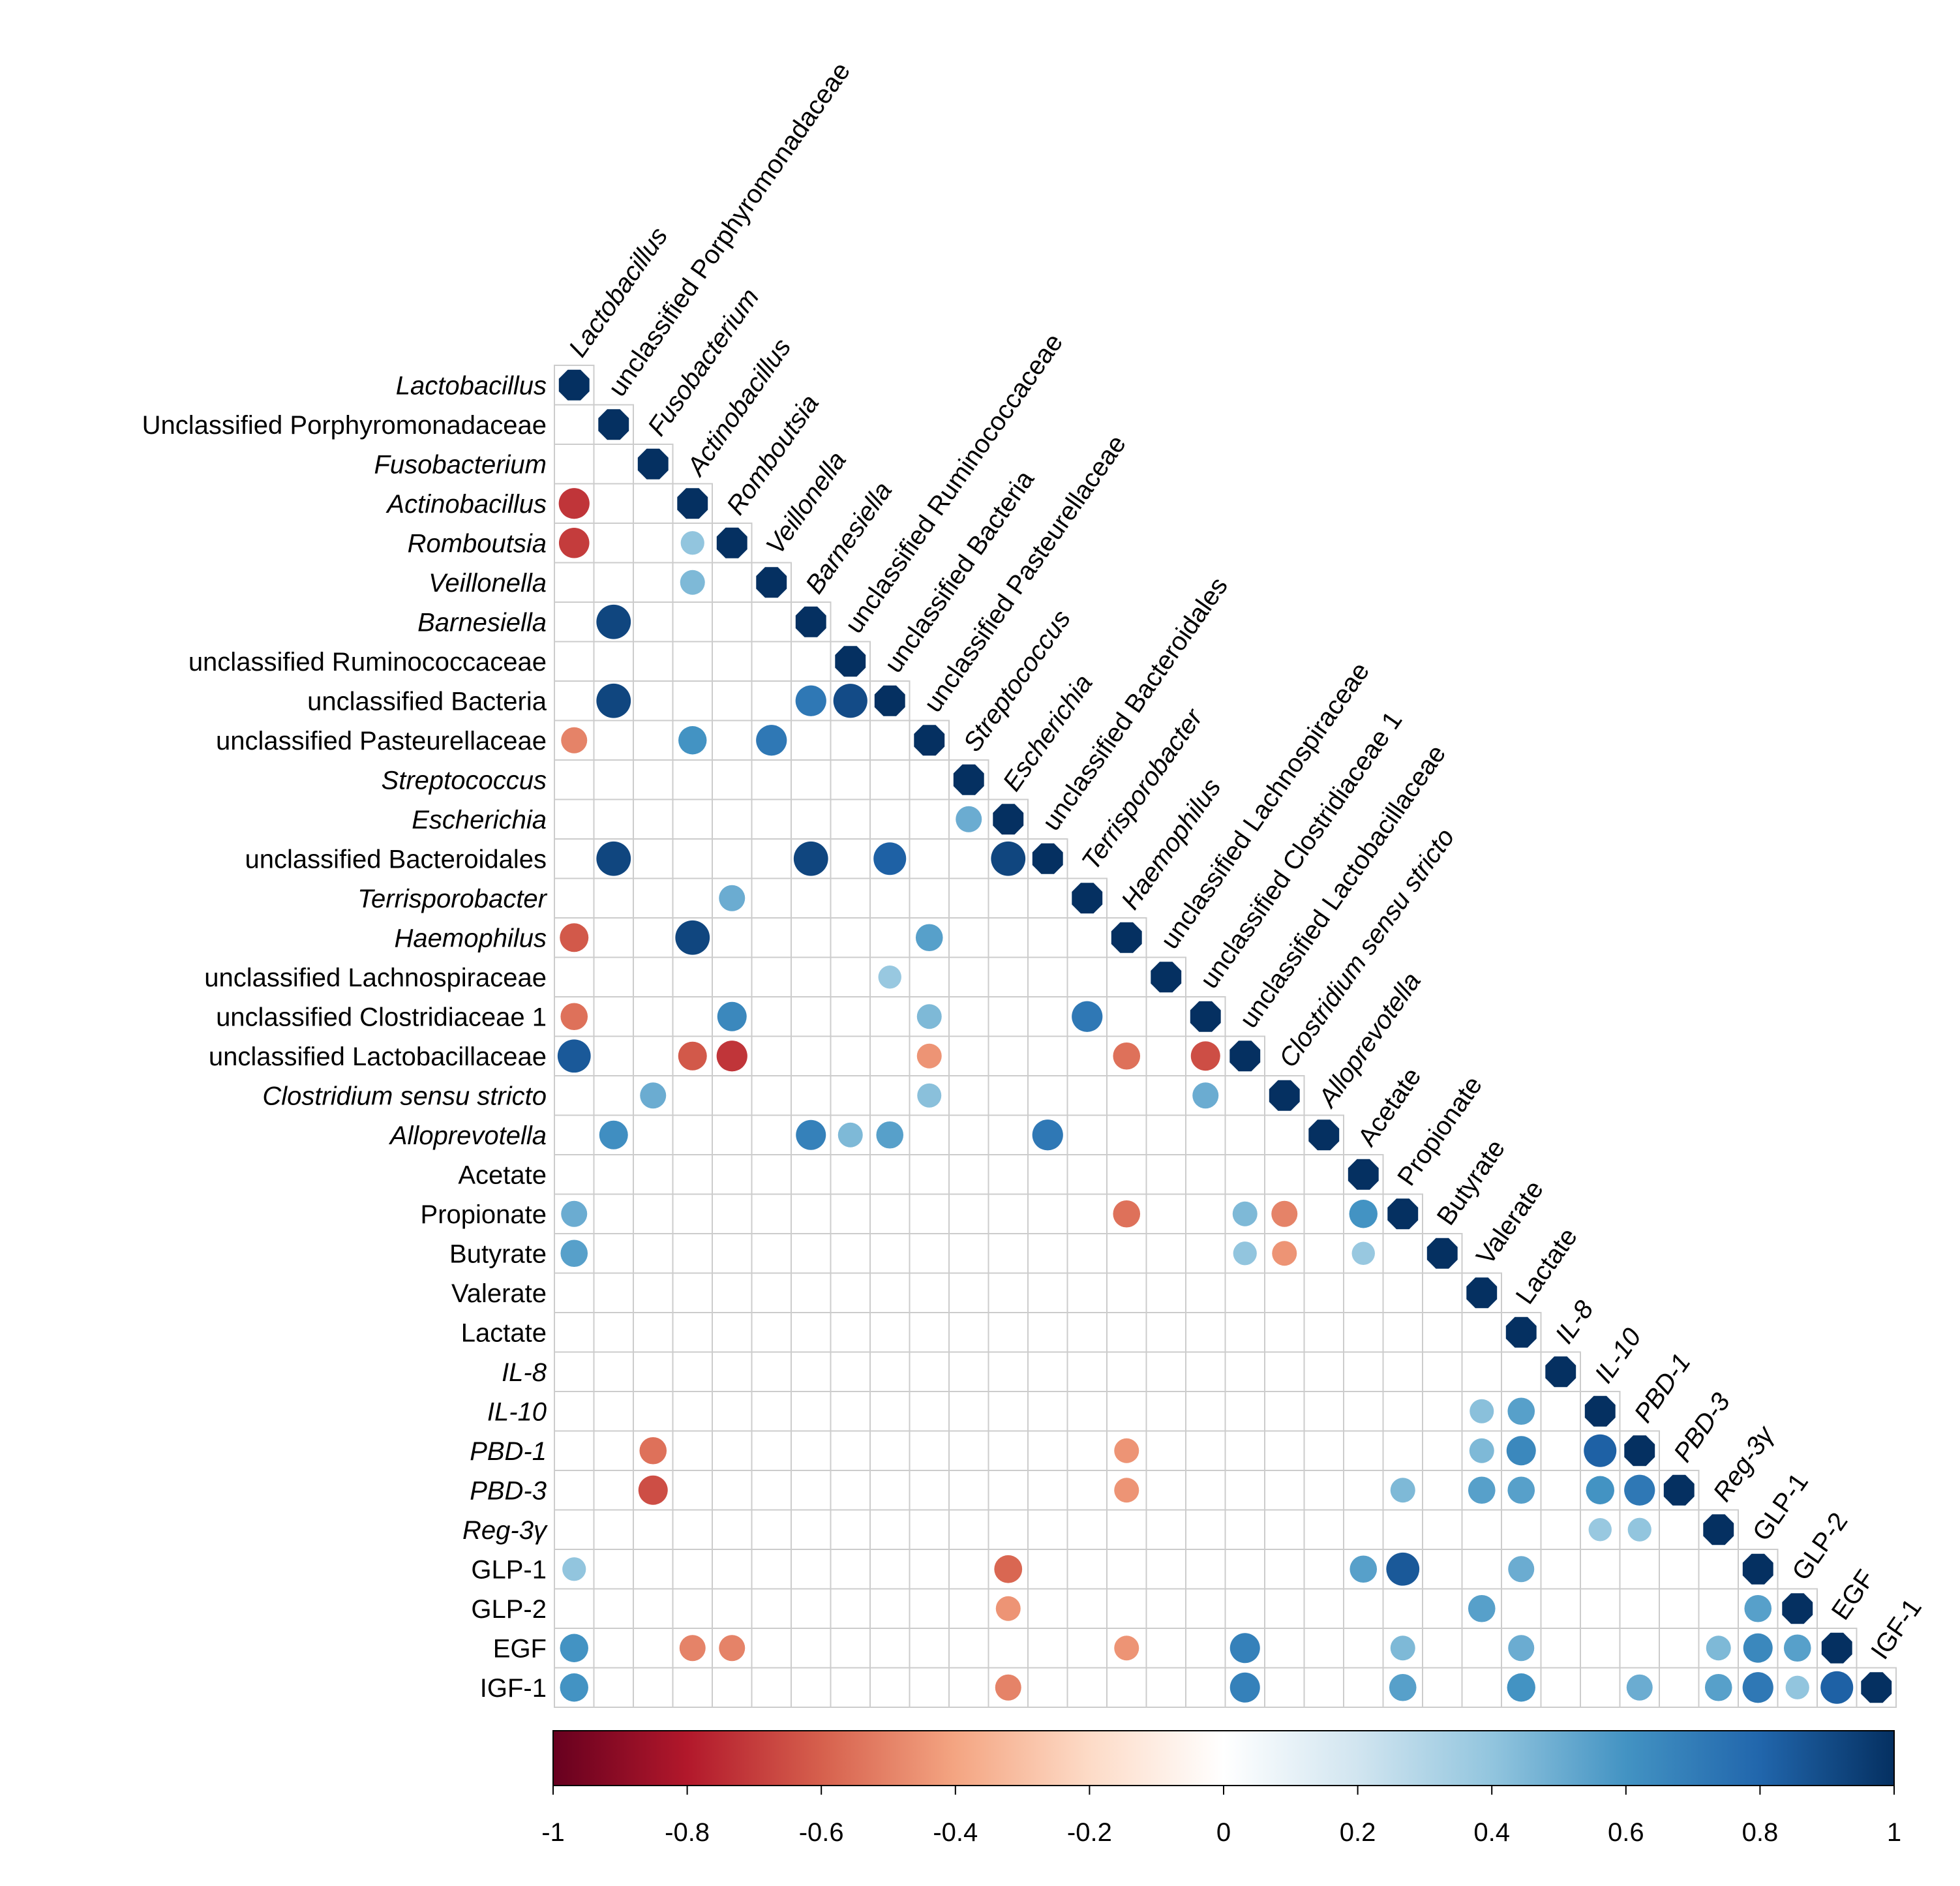 The height and width of the screenshot is (1886, 1960). Describe the element at coordinates (508, 1451) in the screenshot. I see `row-label: PBD-1` at that location.